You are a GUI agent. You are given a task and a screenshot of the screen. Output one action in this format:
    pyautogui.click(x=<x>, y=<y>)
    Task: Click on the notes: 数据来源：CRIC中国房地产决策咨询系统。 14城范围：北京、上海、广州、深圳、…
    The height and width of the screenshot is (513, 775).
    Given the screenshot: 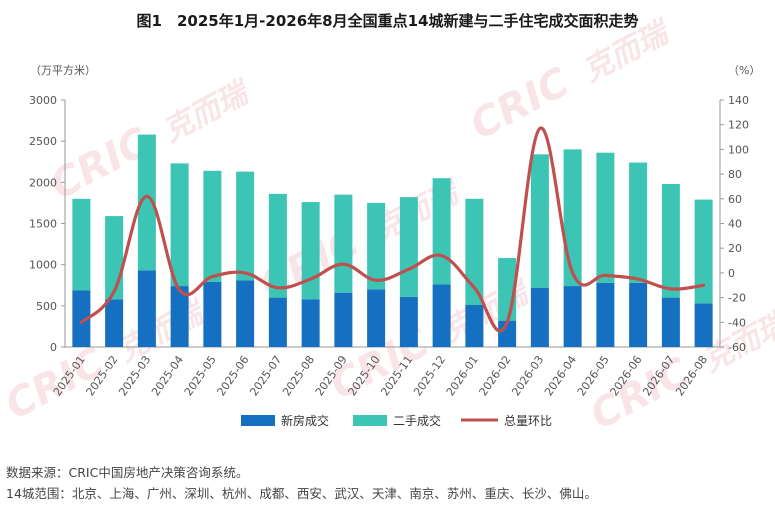 What is the action you would take?
    pyautogui.click(x=301, y=483)
    